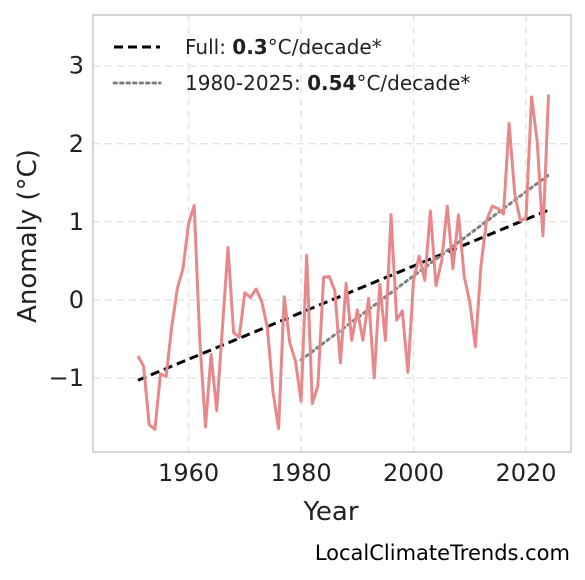 The width and height of the screenshot is (585, 580). What do you see at coordinates (76, 300) in the screenshot?
I see `y-tick-label: 0` at bounding box center [76, 300].